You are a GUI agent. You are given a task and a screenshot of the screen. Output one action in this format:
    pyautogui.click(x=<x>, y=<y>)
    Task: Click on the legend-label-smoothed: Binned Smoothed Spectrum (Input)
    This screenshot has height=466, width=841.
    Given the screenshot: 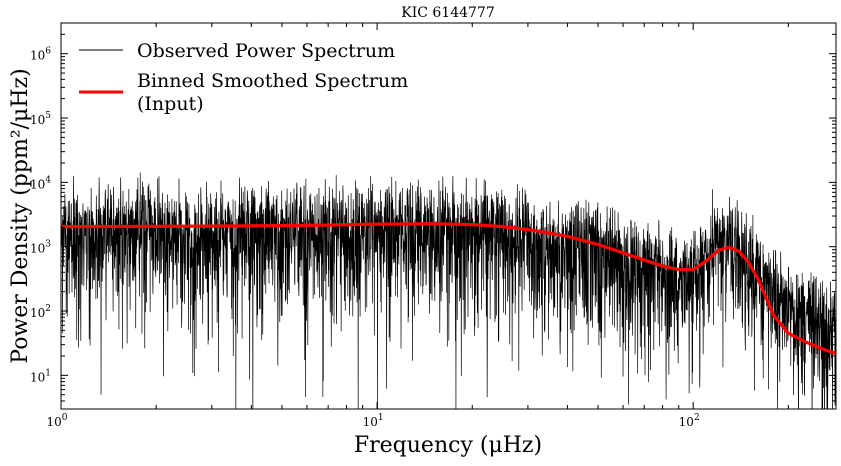 What is the action you would take?
    pyautogui.click(x=272, y=92)
    